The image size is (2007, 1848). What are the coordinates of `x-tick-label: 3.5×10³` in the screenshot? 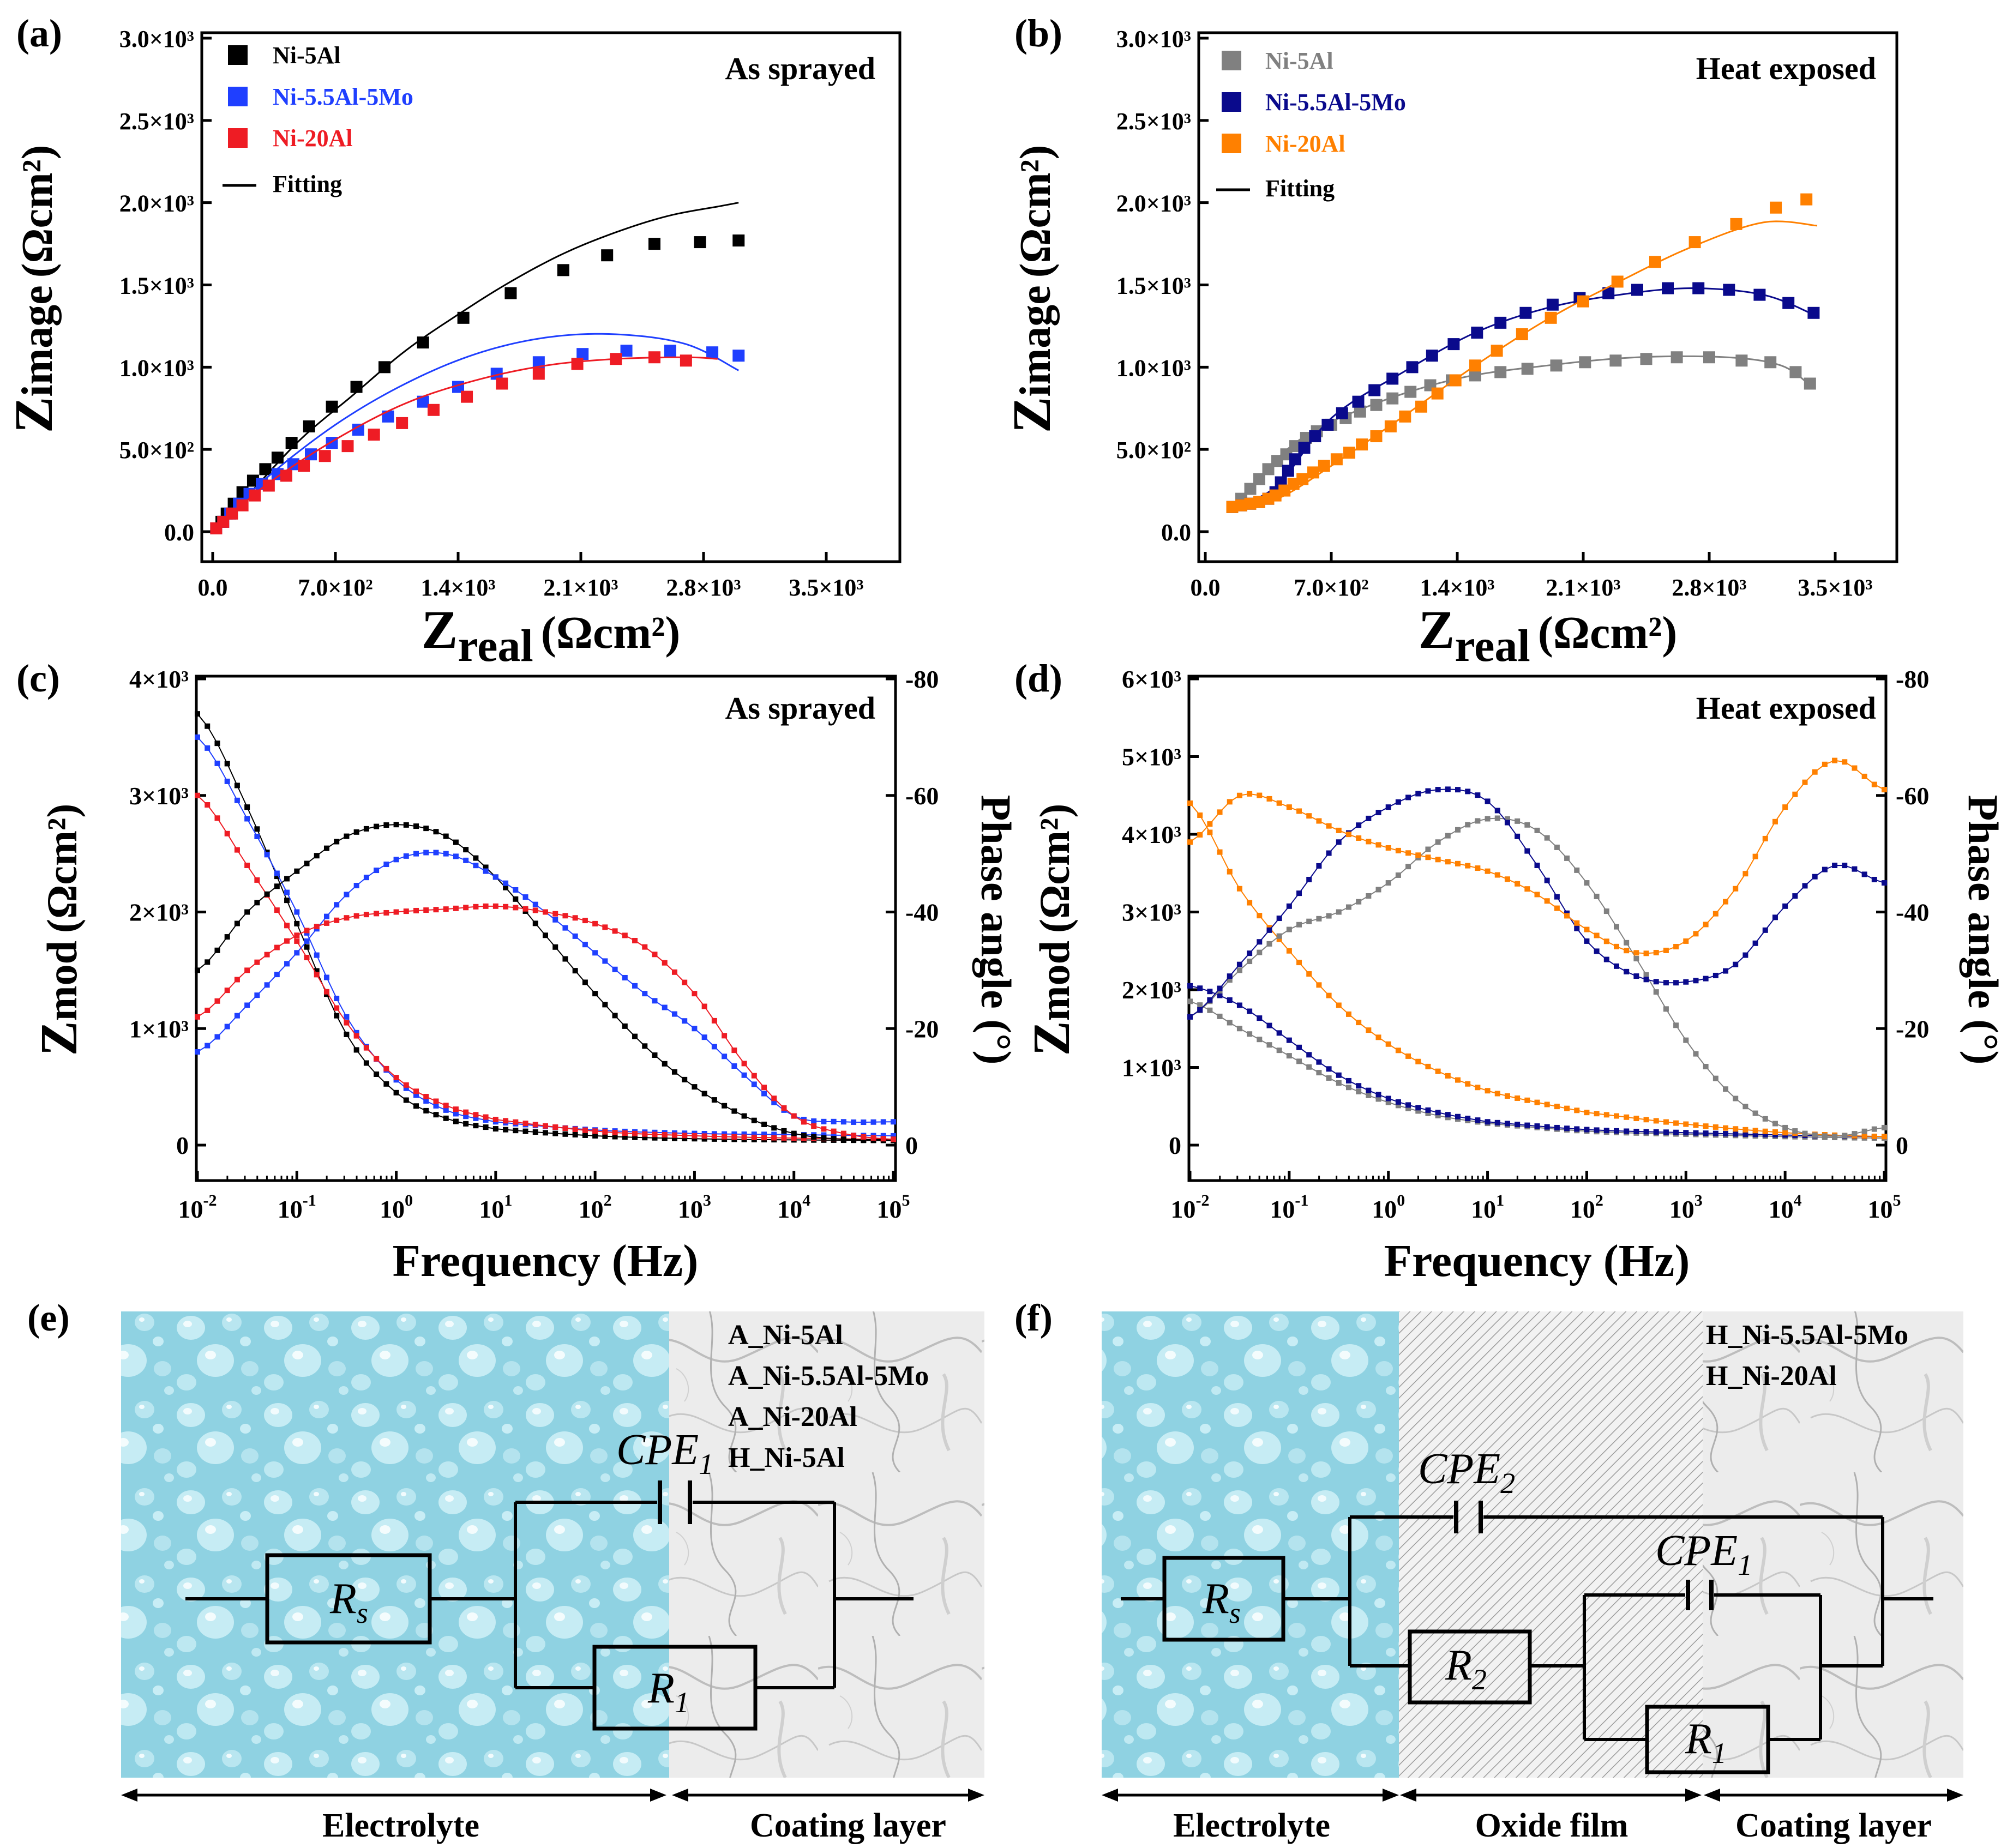 It's located at (826, 587).